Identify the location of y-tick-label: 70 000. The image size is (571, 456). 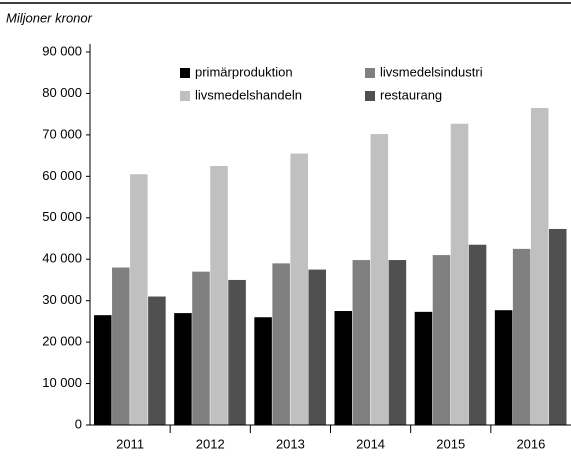
(62, 133).